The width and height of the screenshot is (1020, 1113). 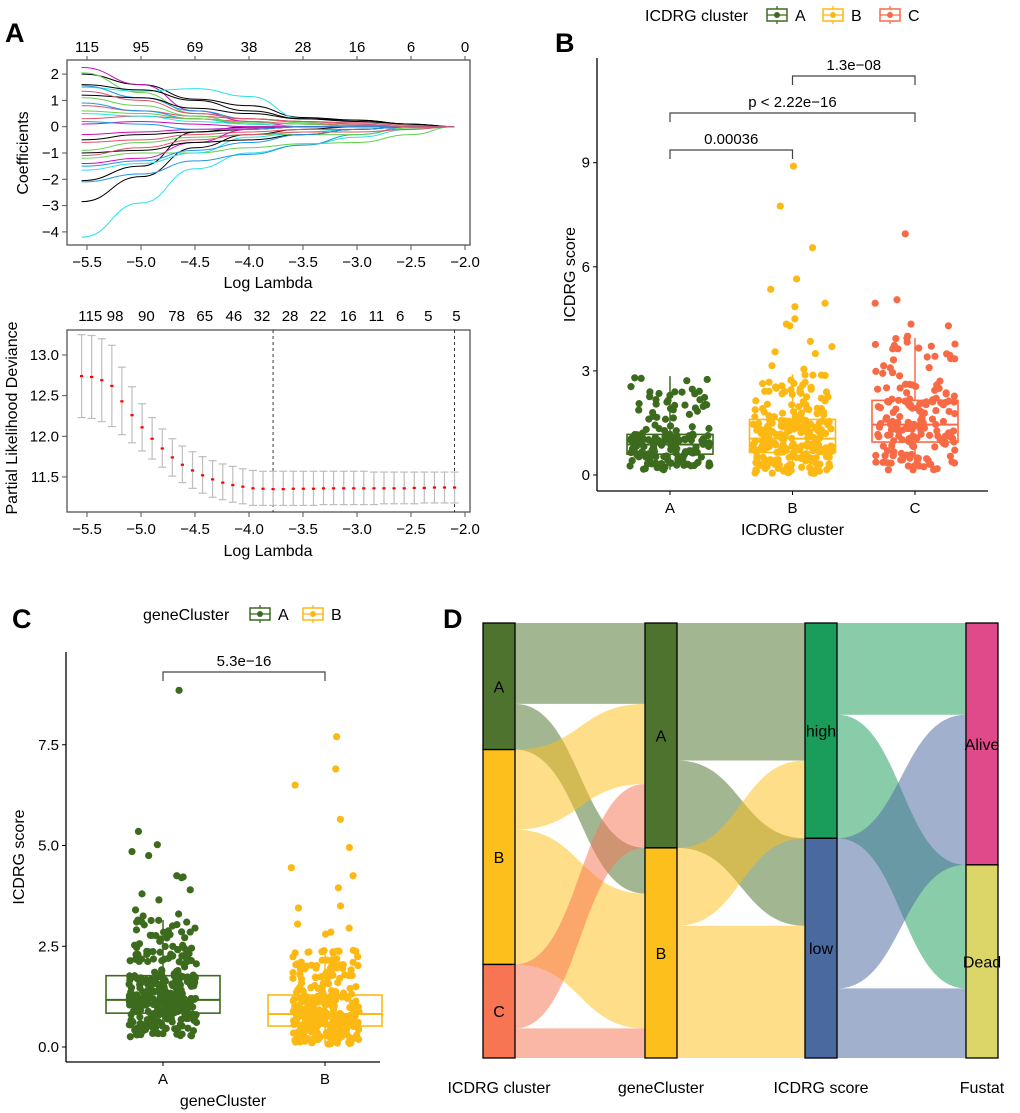 I want to click on stratum-b, so click(x=661, y=953).